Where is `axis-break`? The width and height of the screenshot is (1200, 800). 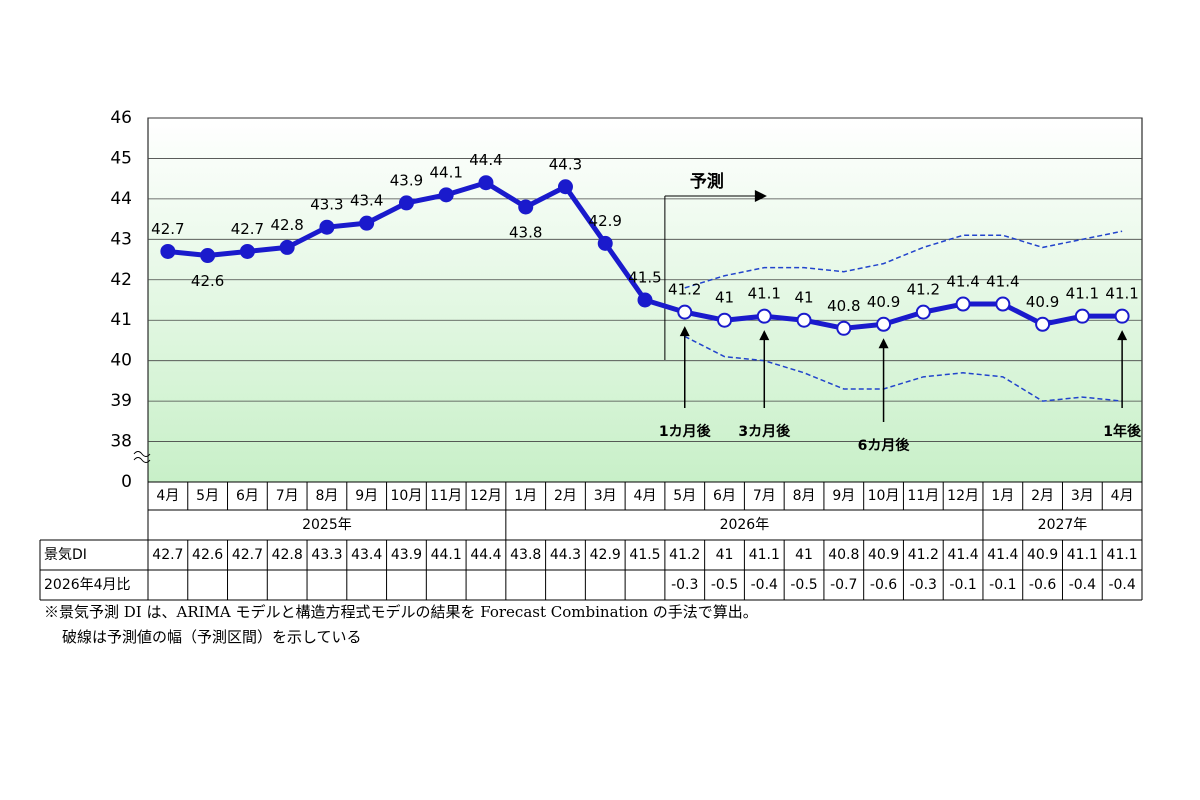
axis-break is located at coordinates (142, 457).